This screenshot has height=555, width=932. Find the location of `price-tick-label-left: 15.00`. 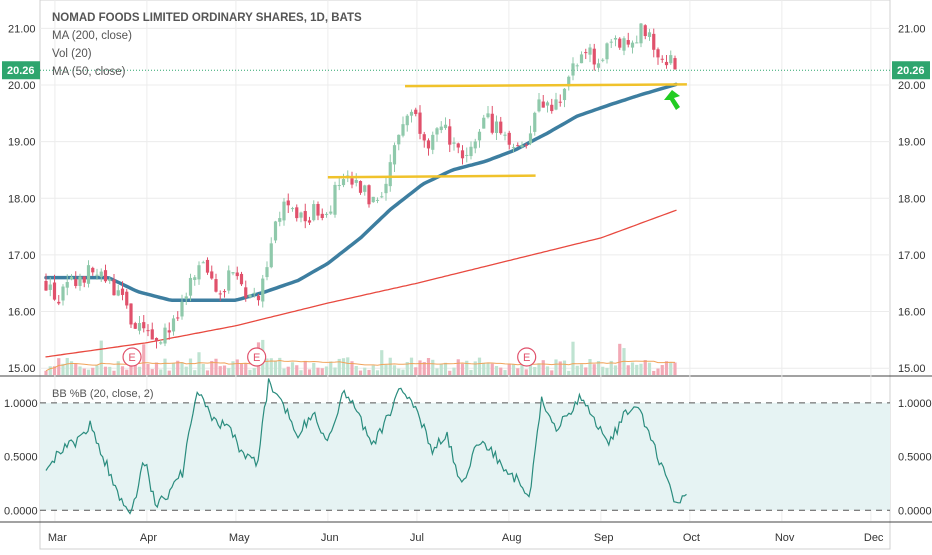

price-tick-label-left: 15.00 is located at coordinates (22, 369).